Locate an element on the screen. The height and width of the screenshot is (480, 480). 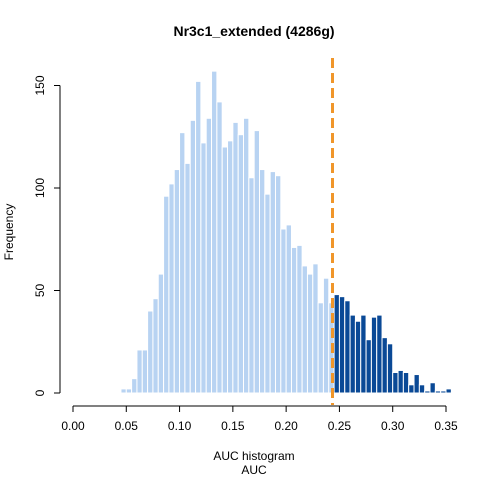
x-tick-label: 0.00 is located at coordinates (73, 426).